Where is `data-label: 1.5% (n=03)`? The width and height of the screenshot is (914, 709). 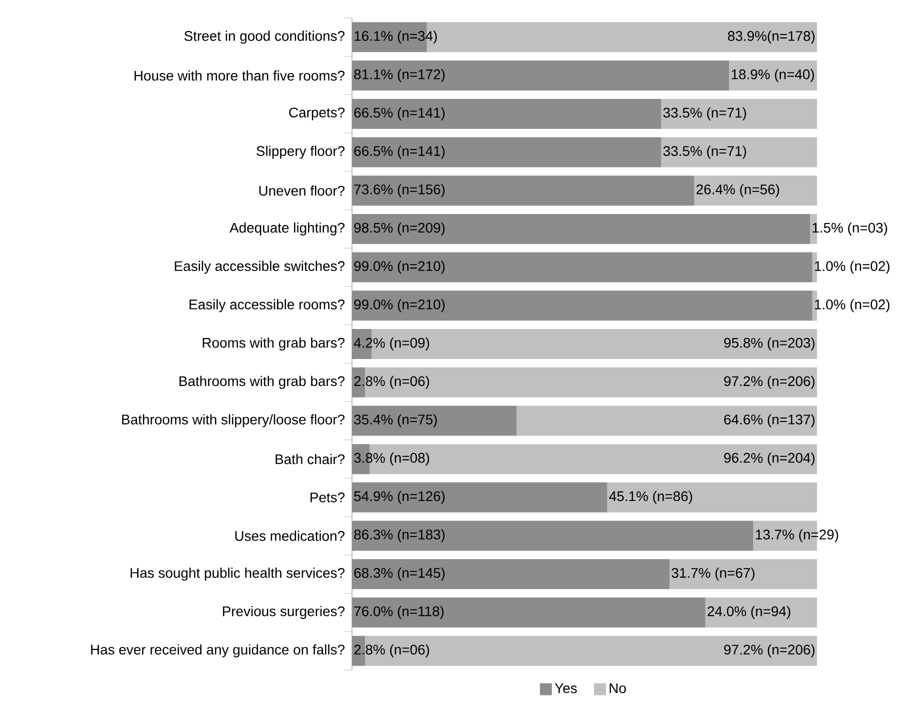 data-label: 1.5% (n=03) is located at coordinates (850, 229).